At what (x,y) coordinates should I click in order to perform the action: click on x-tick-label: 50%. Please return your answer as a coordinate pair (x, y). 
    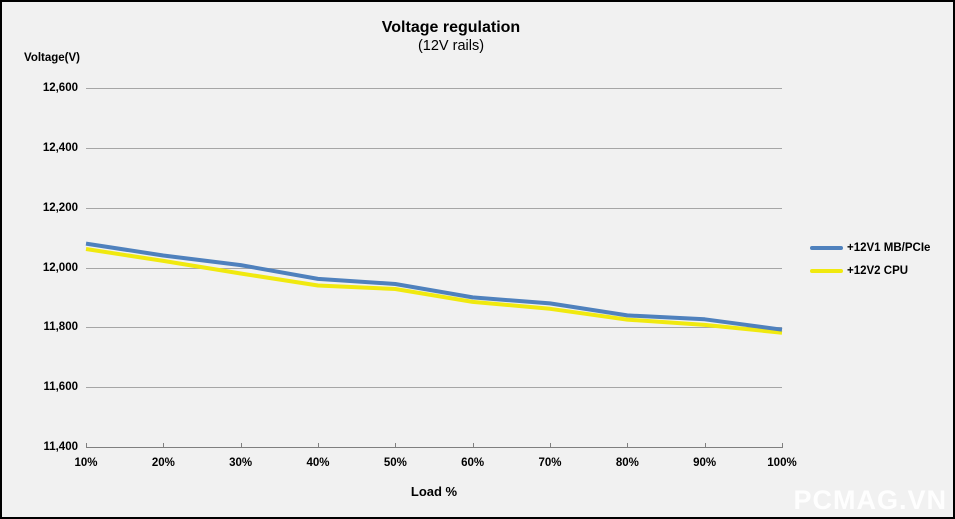
    Looking at the image, I should click on (395, 463).